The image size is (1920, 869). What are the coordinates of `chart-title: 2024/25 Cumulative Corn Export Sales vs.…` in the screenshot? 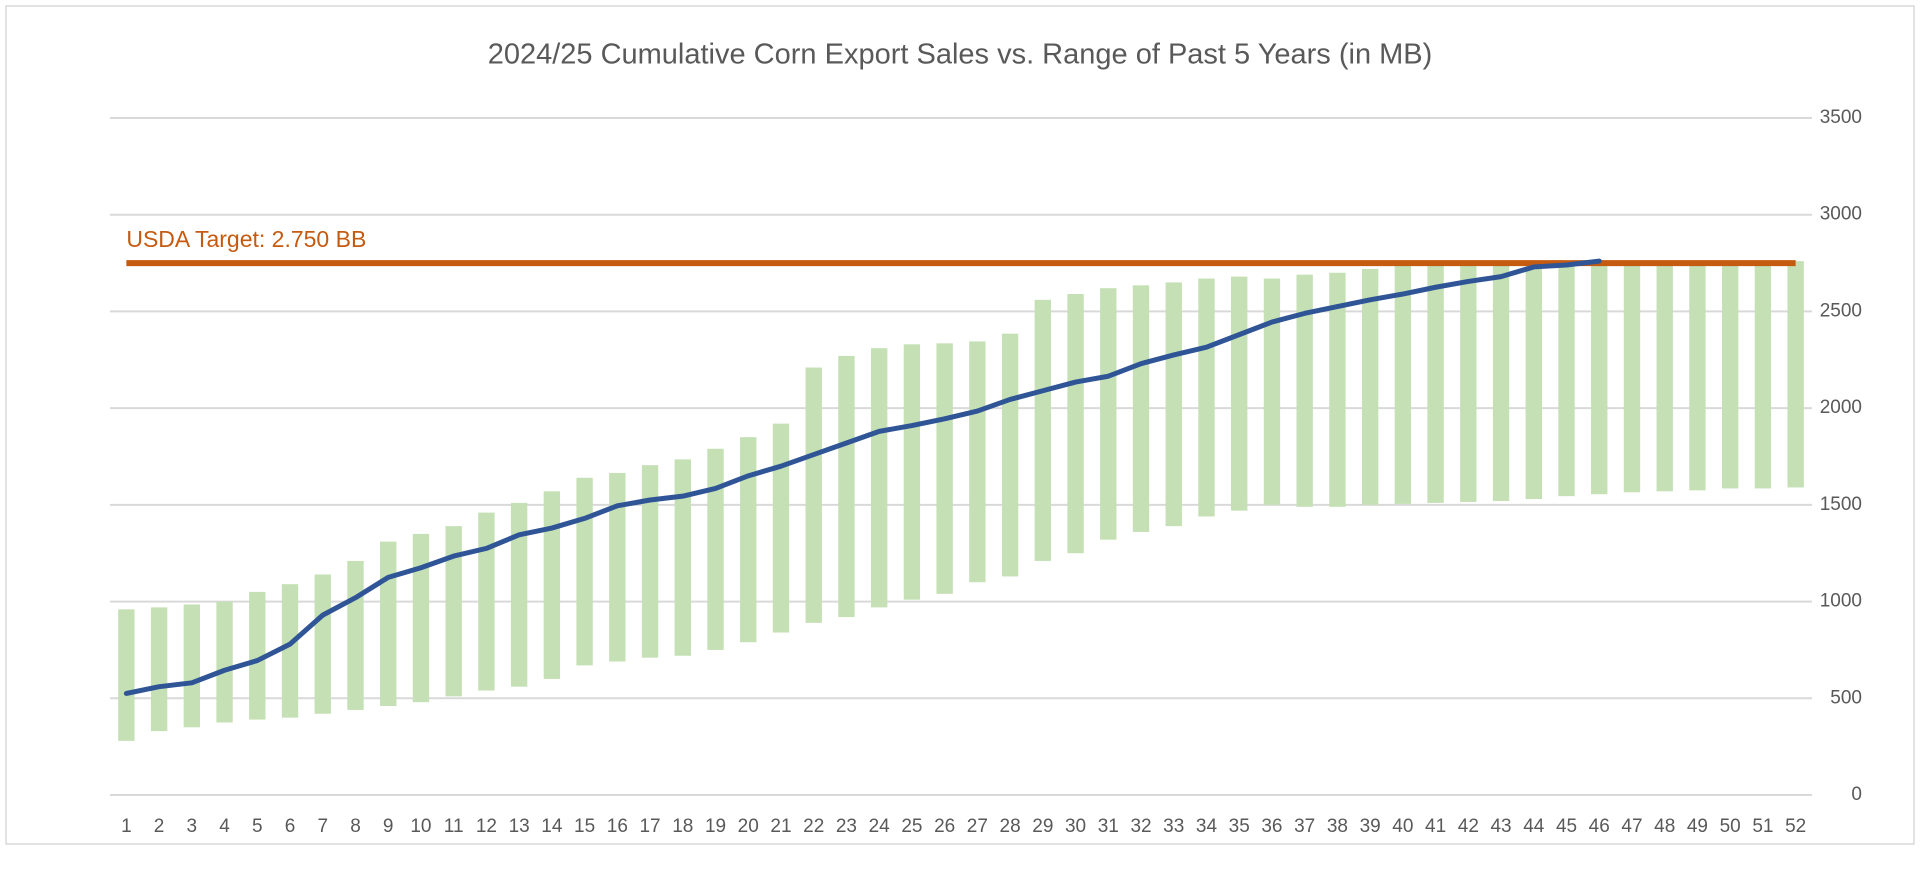 It's located at (960, 55).